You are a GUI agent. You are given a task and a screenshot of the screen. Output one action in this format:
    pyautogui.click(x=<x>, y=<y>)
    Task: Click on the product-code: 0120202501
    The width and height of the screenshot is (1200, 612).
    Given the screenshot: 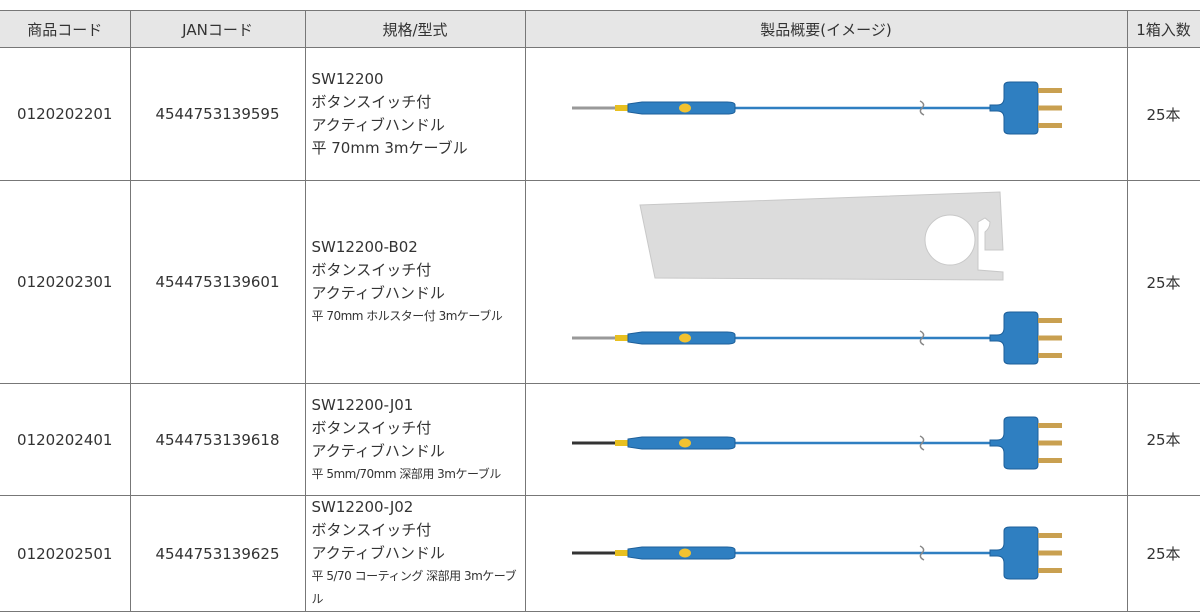 What is the action you would take?
    pyautogui.click(x=65, y=553)
    